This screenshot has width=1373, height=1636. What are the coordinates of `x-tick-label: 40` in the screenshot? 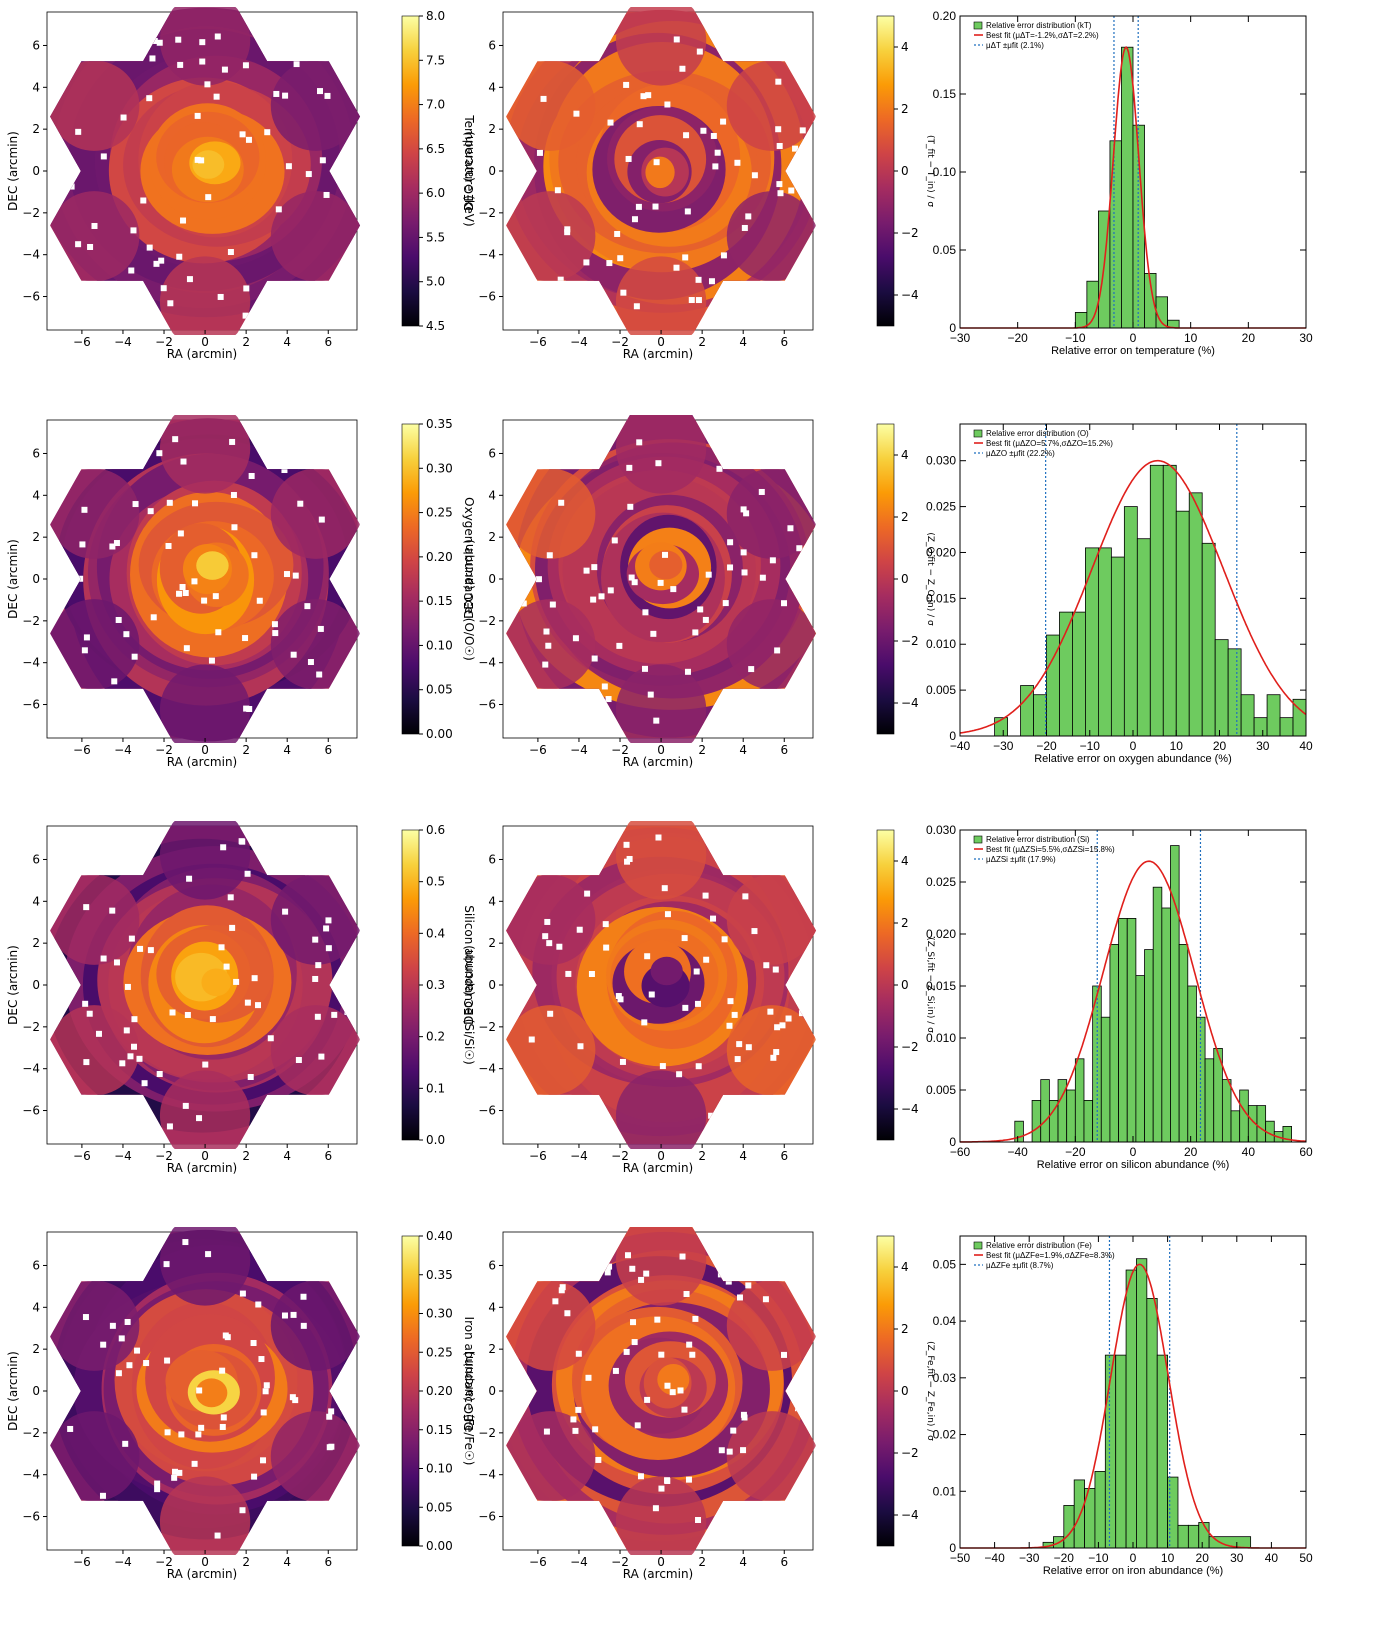 It's located at (1272, 1558).